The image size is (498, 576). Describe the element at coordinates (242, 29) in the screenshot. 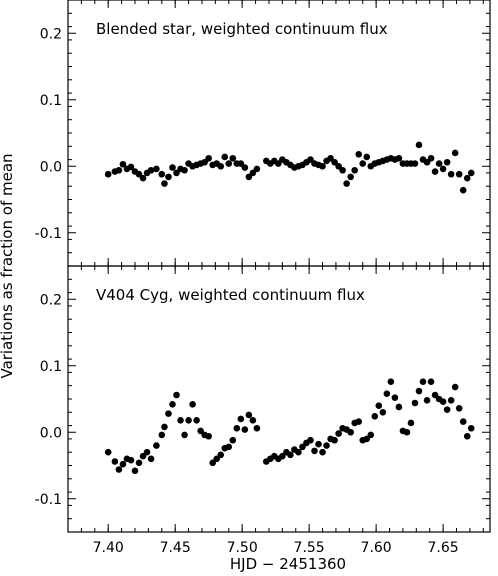

I see `panel-top-title: Blended star, weighted continuum flux` at that location.